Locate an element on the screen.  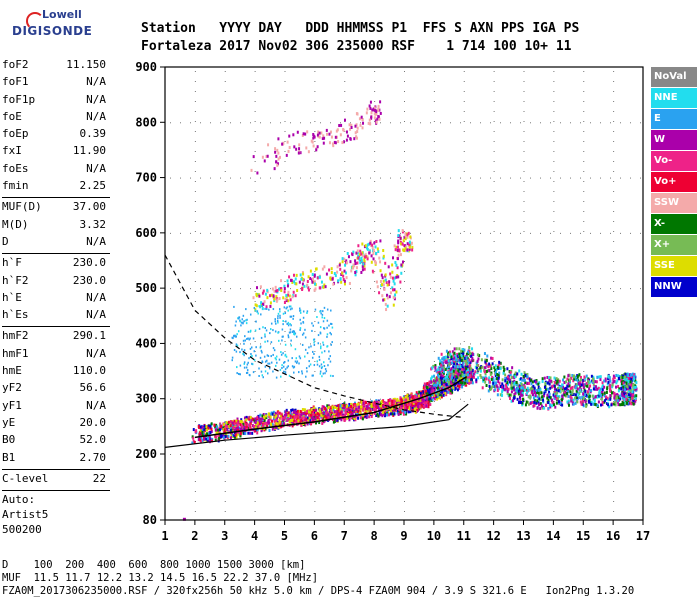
legend-item: SSE is located at coordinates (674, 266).